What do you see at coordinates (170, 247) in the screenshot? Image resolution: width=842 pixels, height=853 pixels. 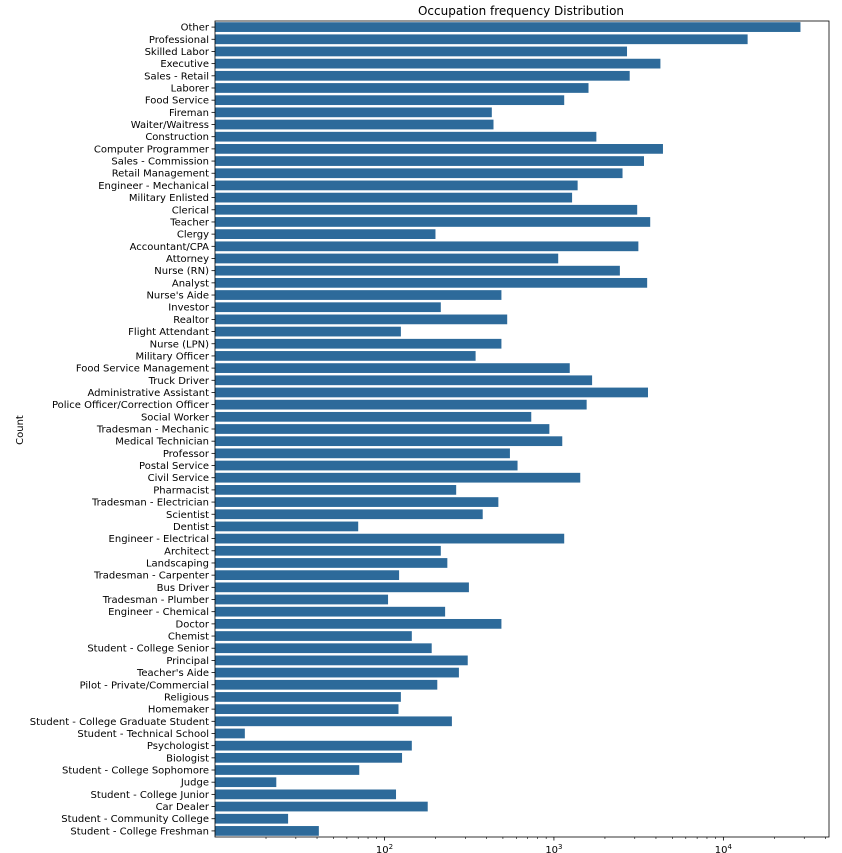 I see `category-label: Accountant/CPA` at bounding box center [170, 247].